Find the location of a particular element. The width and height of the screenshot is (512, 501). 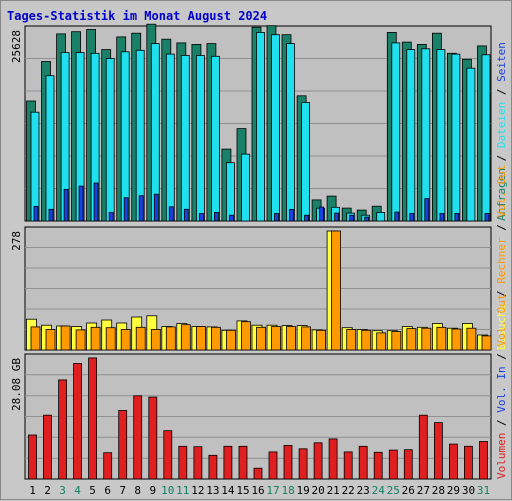

top-legend: Anfragen / Dateien / Seiten is located at coordinates (501, 131).